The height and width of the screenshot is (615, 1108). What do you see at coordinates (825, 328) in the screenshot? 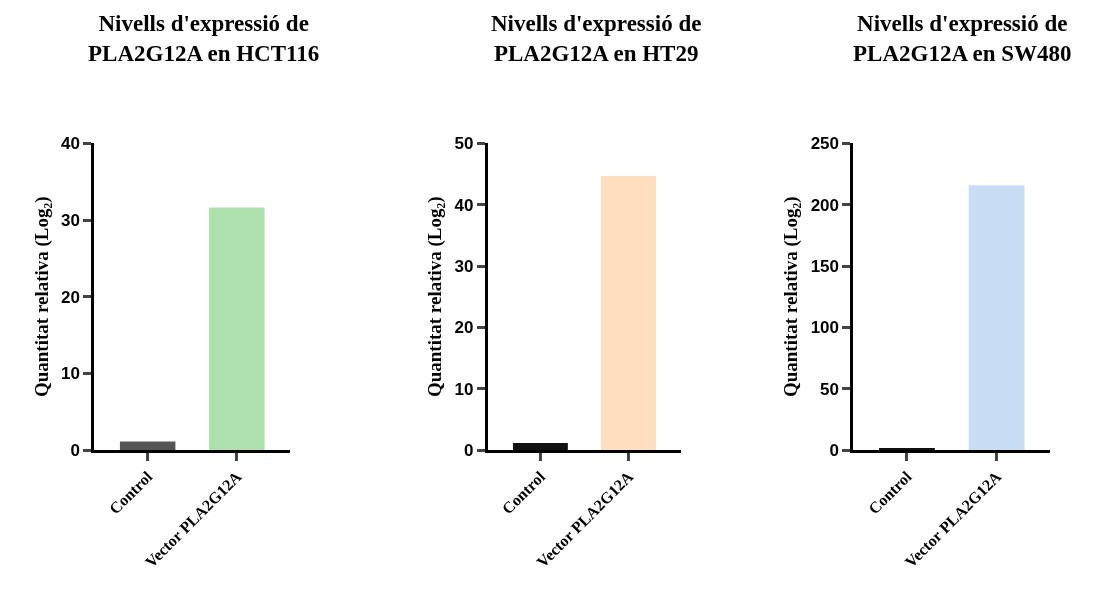
I see `y-tick-label: 100` at bounding box center [825, 328].